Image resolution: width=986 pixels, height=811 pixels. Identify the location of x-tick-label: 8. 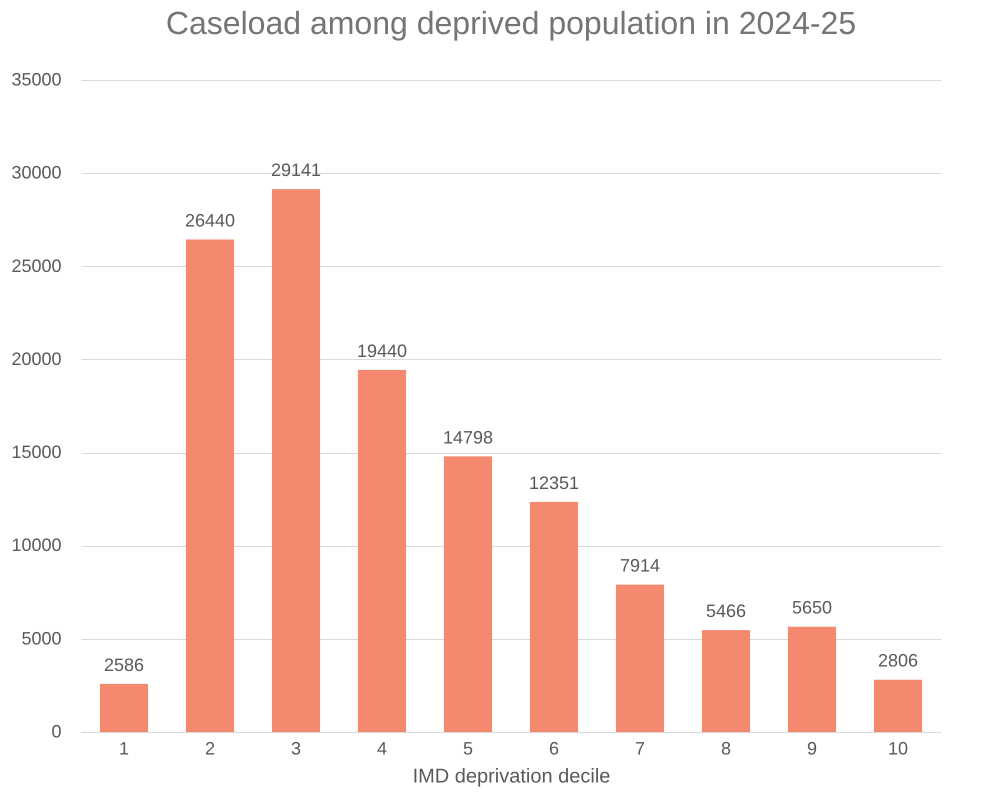
(726, 748).